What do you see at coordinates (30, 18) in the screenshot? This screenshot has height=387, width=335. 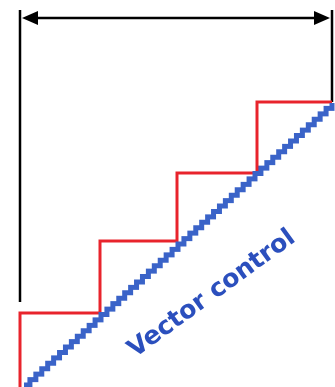 I see `arrowhead-left-icon` at bounding box center [30, 18].